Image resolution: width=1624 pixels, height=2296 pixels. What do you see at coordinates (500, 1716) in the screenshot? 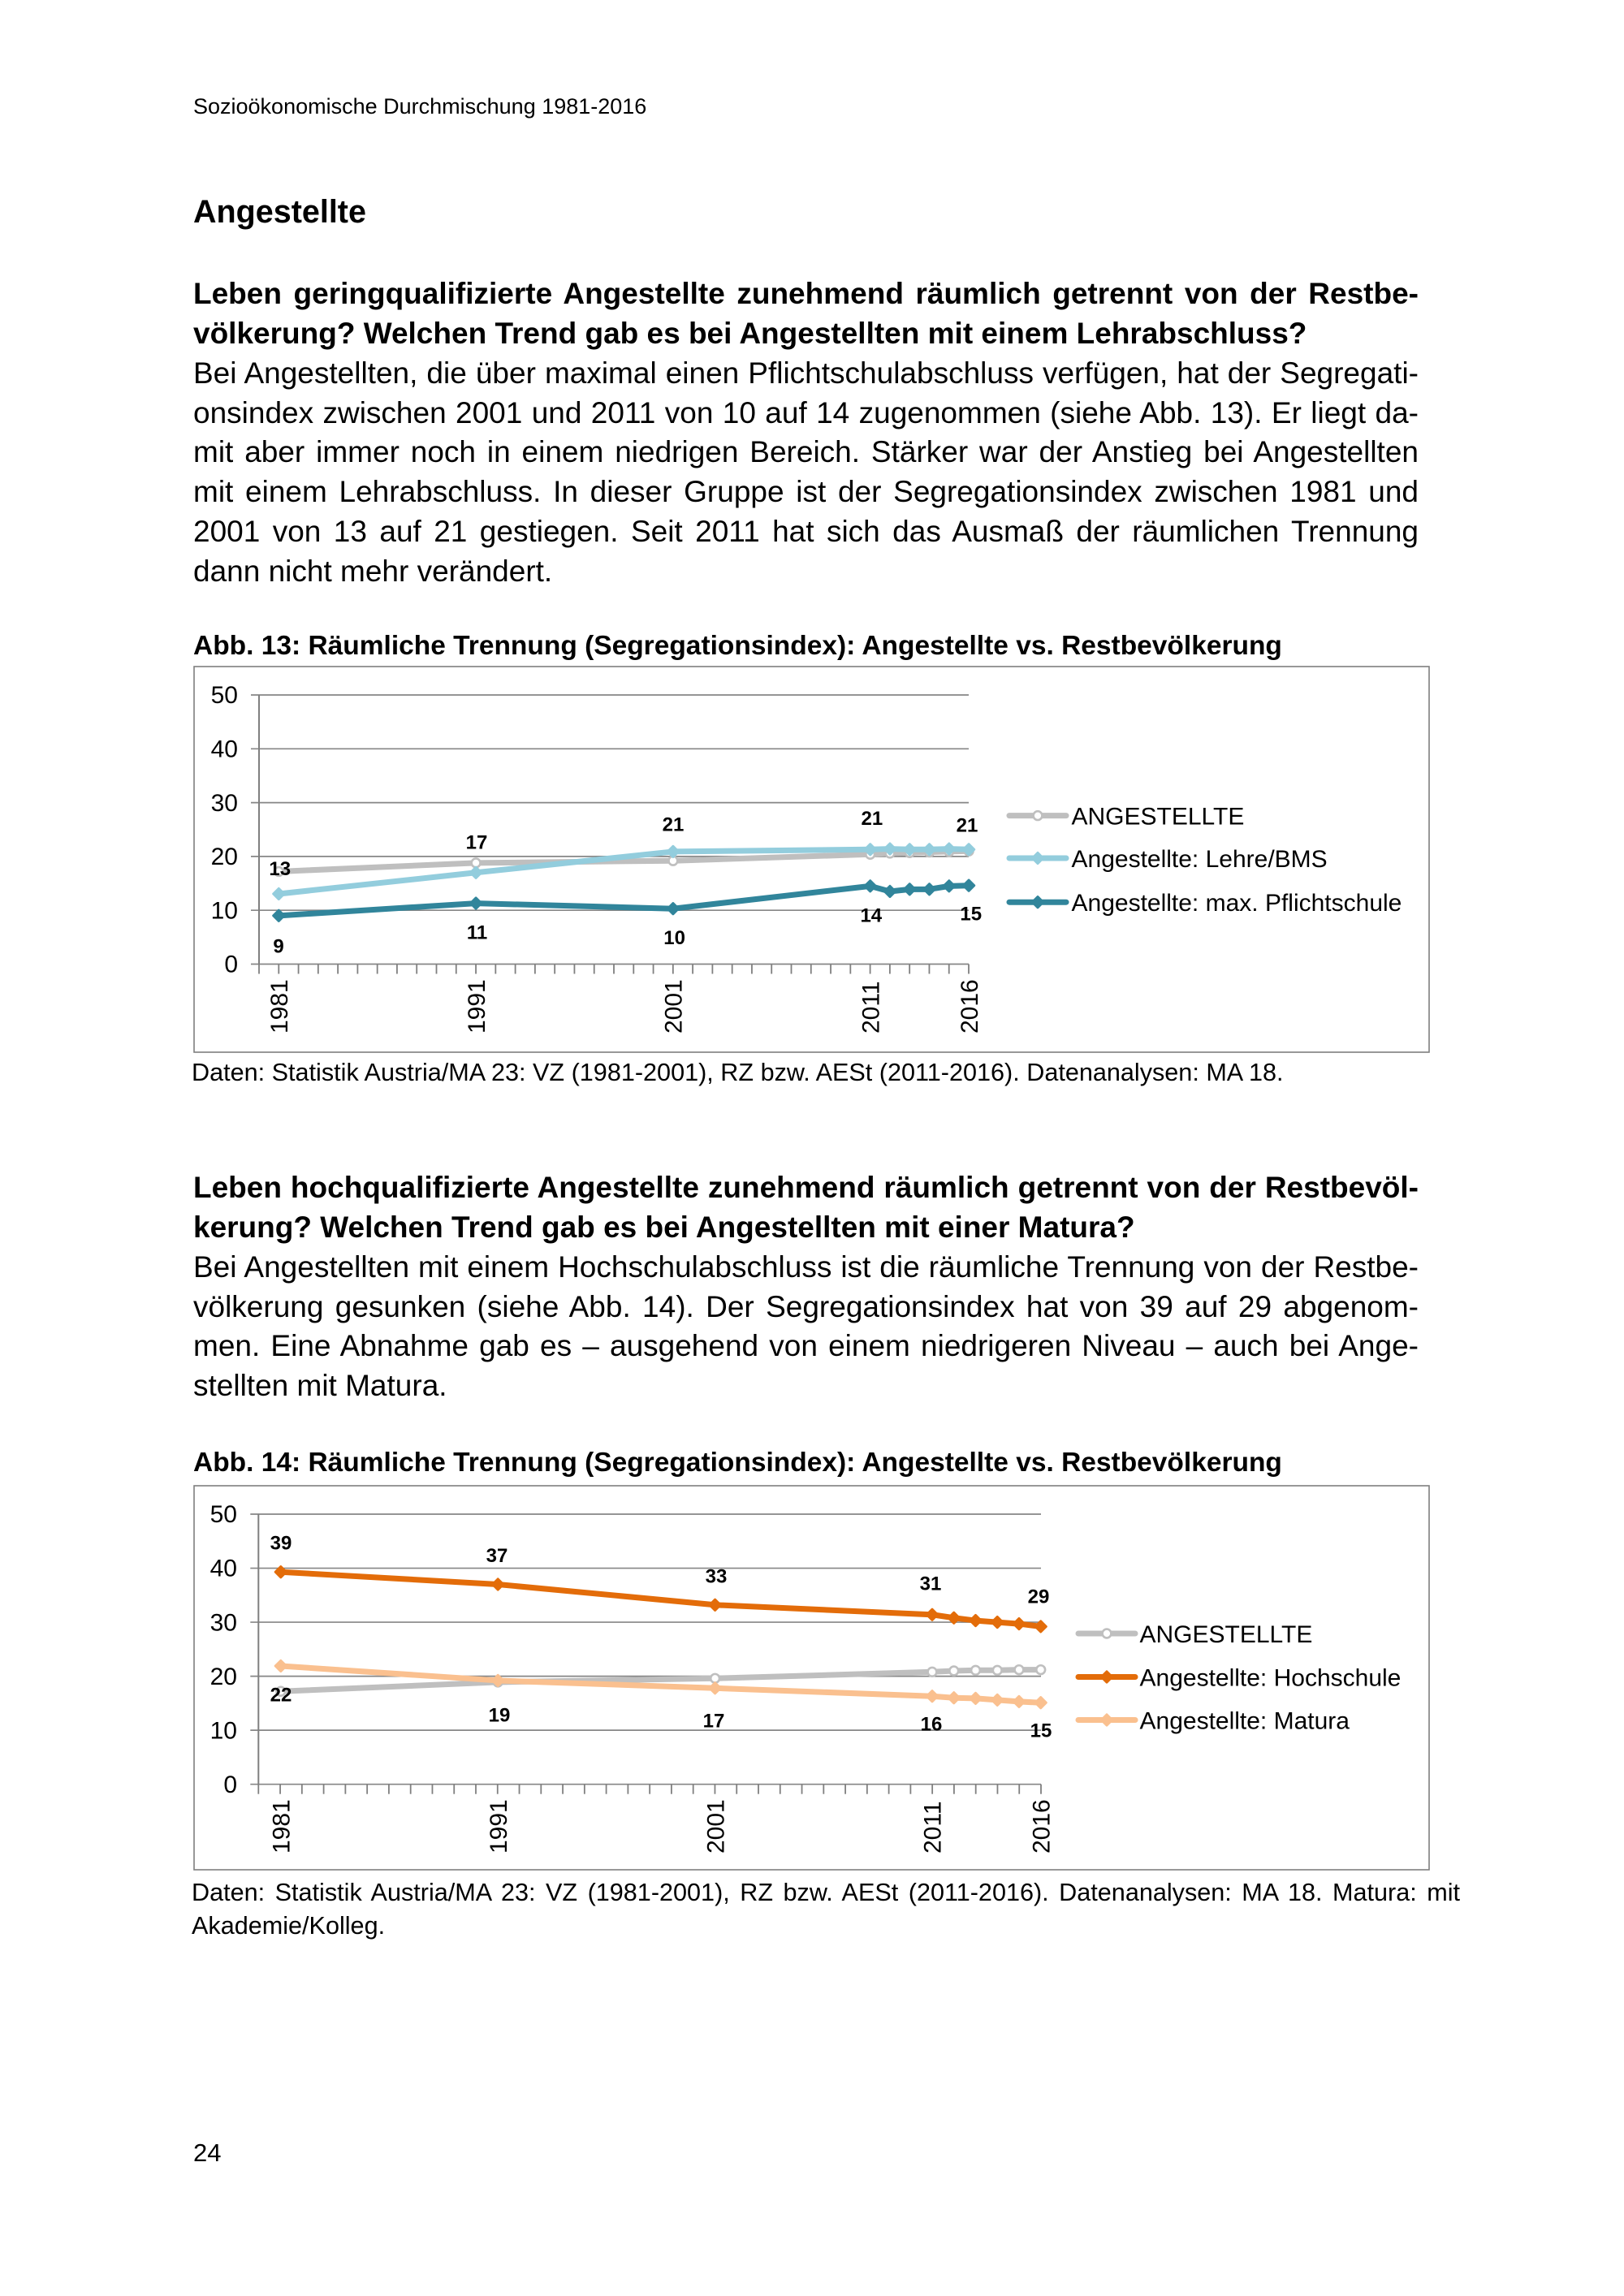
I see `svg-text: 19` at bounding box center [500, 1716].